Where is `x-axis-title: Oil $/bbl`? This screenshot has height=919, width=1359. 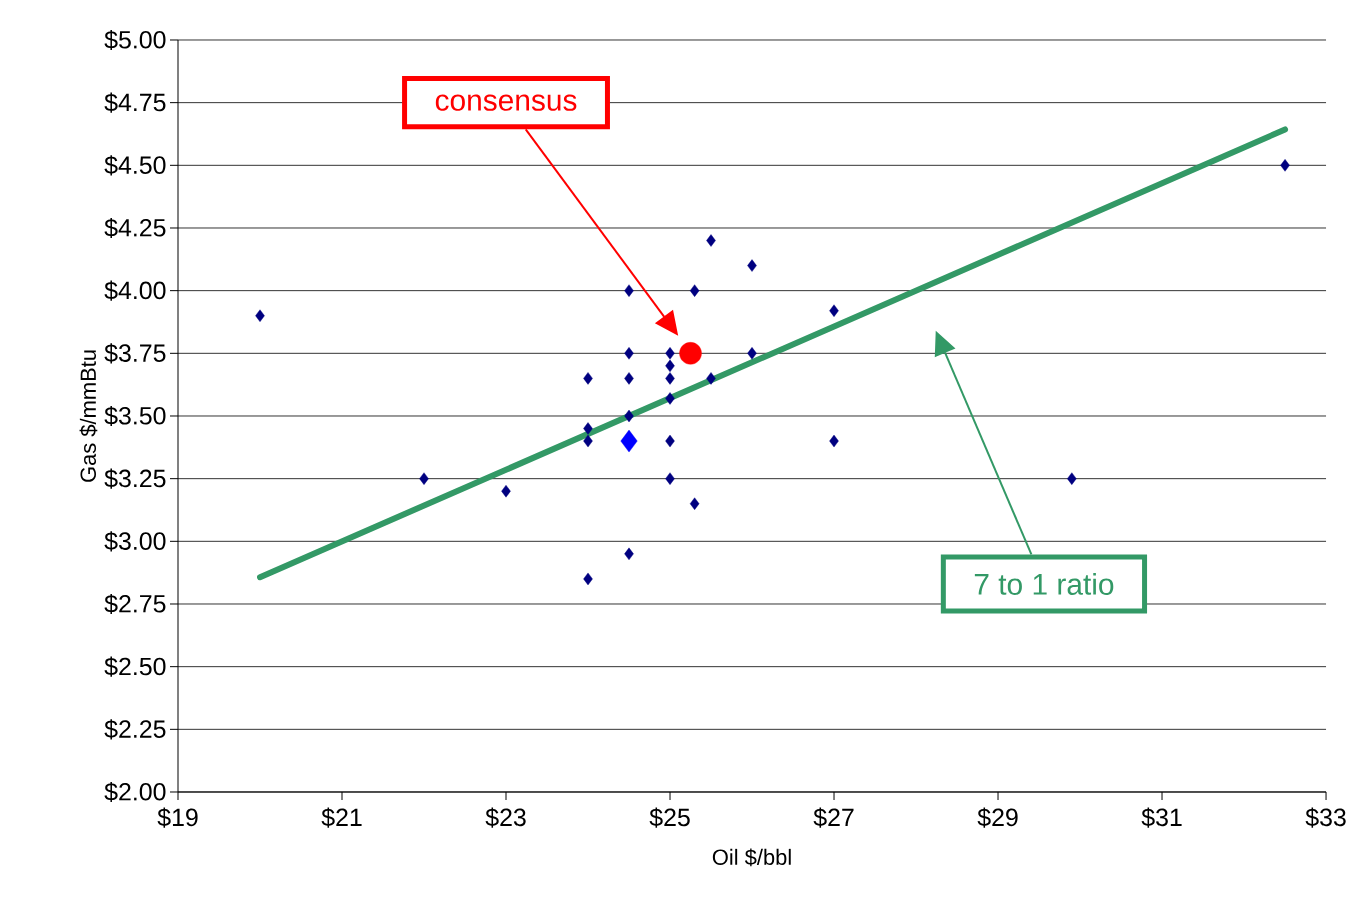
x-axis-title: Oil $/bbl is located at coordinates (751, 857).